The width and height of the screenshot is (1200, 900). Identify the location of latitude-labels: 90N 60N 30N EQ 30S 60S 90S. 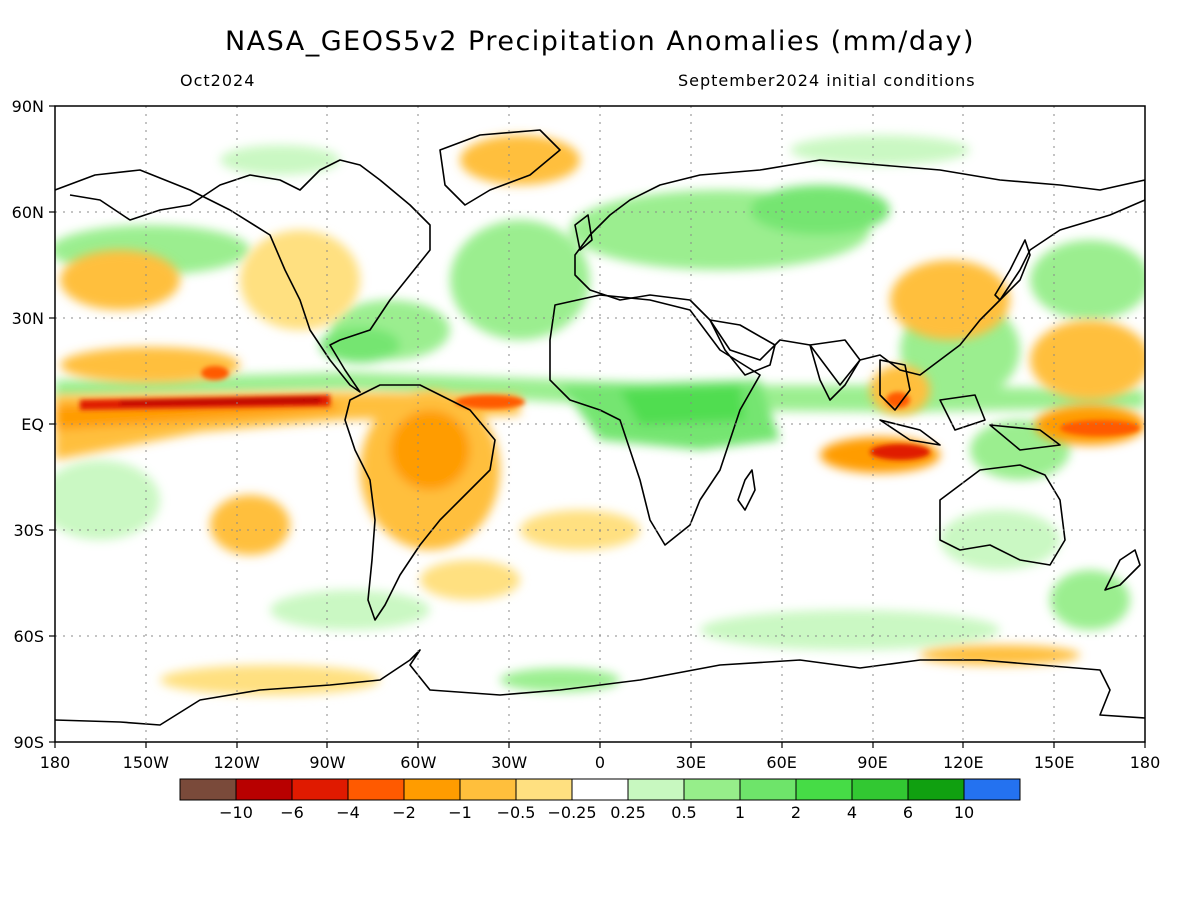
(28, 424).